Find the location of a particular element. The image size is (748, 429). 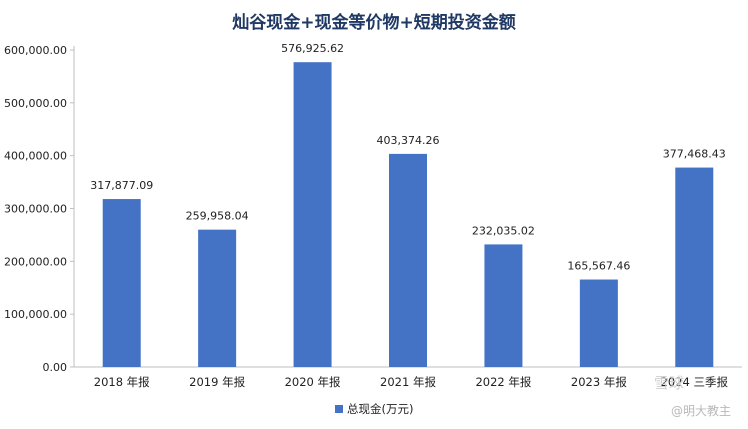

data-label: 232,035.02 is located at coordinates (503, 230).